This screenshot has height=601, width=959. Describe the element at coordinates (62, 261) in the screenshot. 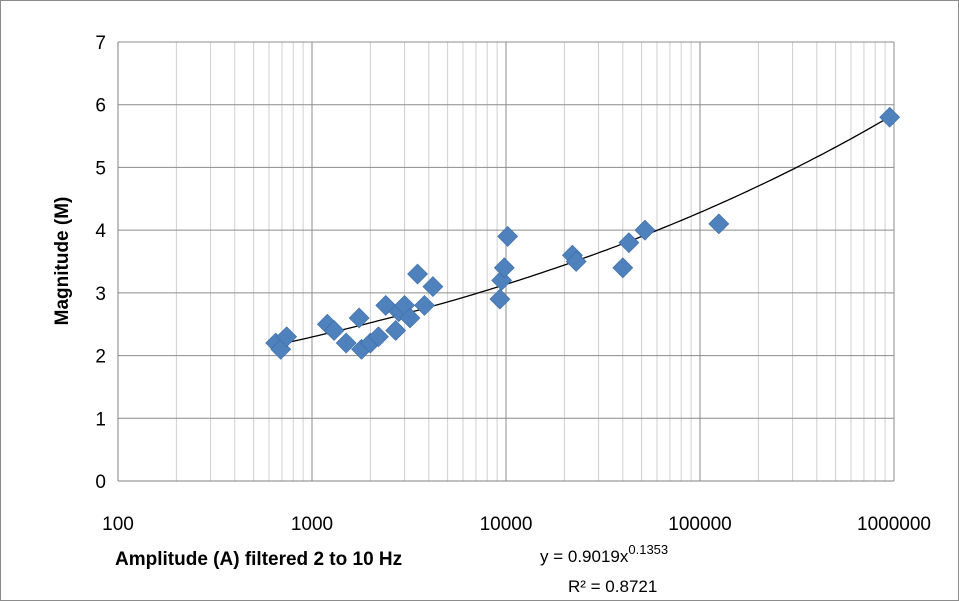

I see `y-axis-title: Magnitude (M)` at that location.